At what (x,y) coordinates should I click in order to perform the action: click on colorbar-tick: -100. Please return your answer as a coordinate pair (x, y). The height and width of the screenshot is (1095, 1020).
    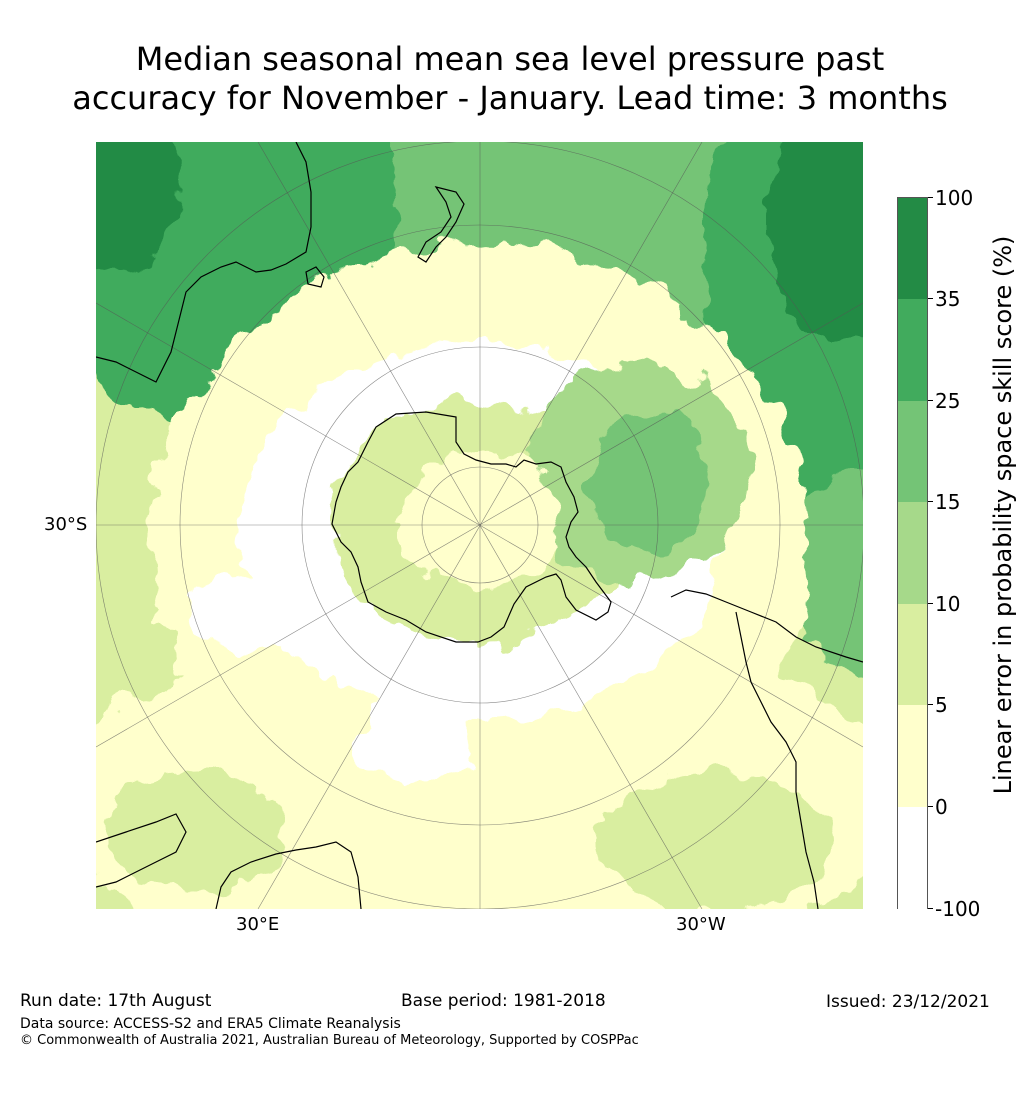
    Looking at the image, I should click on (958, 909).